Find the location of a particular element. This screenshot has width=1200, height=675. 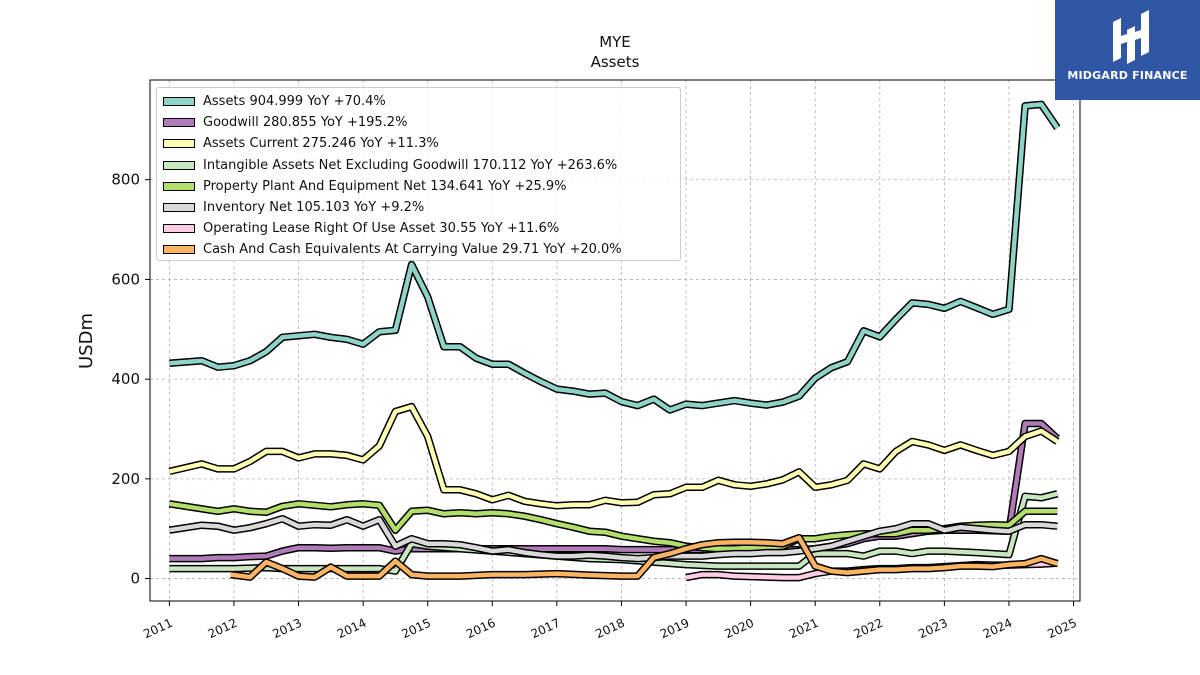

y-tick-label: 800 is located at coordinates (125, 180).